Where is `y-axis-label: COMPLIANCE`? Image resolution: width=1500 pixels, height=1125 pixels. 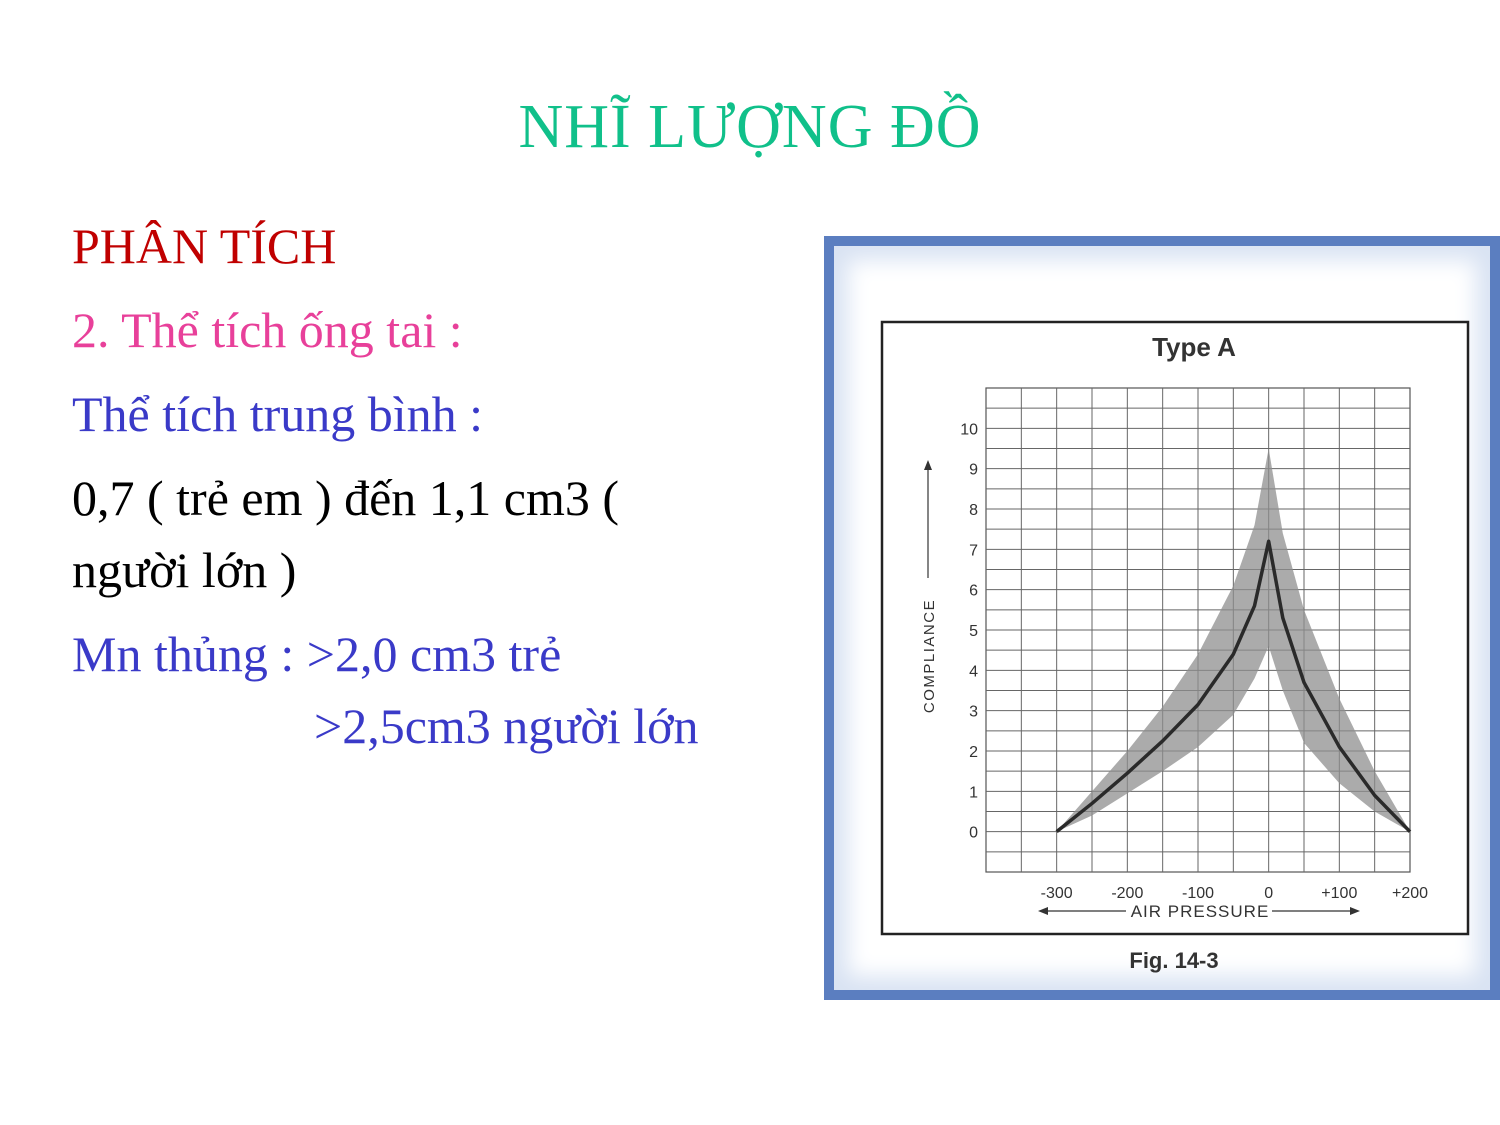 y-axis-label: COMPLIANCE is located at coordinates (929, 656).